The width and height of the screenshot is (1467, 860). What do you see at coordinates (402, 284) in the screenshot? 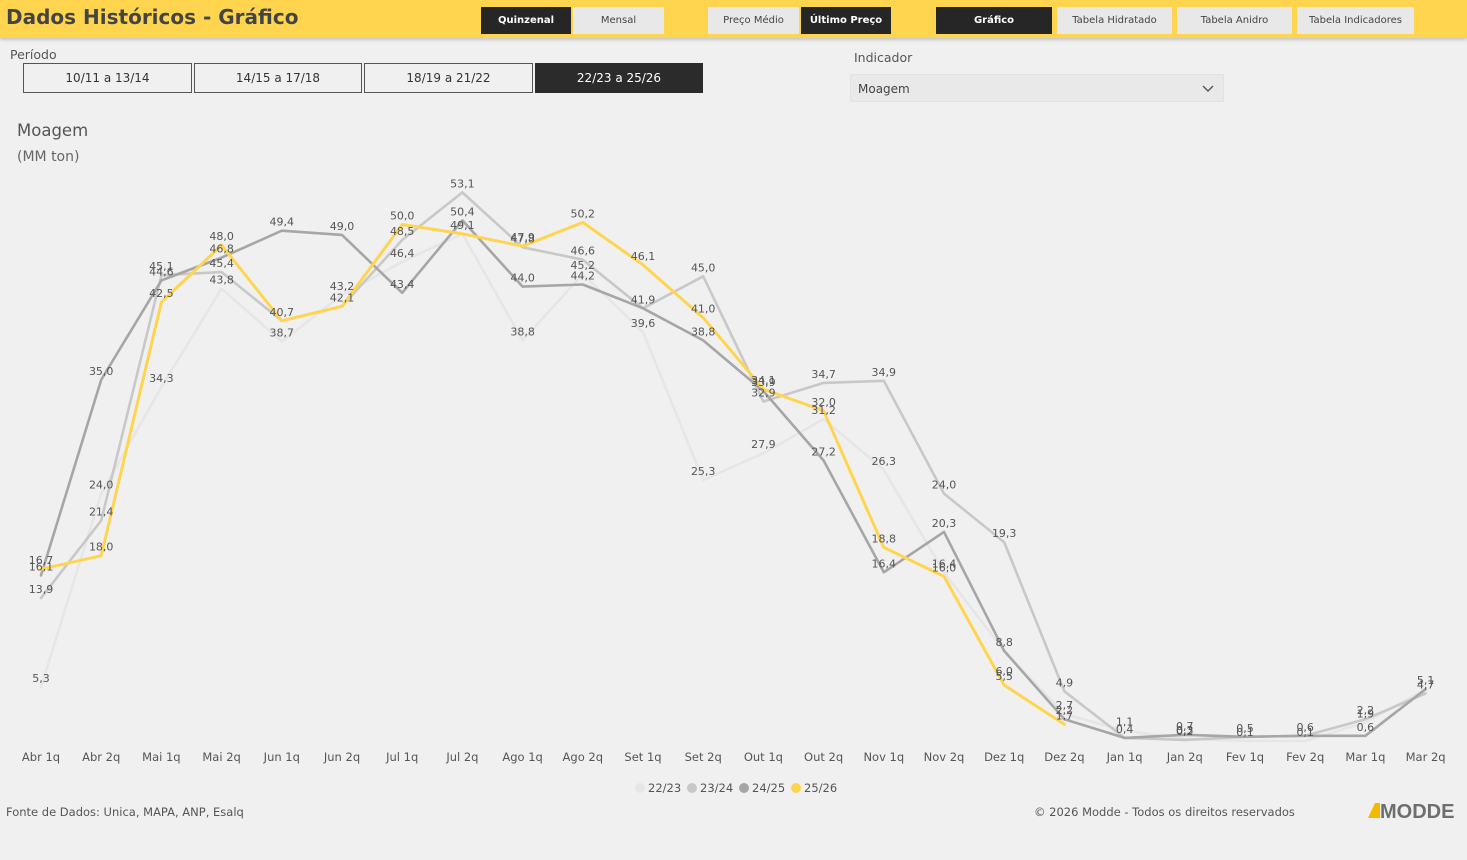
I see `data-label: 43,4` at bounding box center [402, 284].